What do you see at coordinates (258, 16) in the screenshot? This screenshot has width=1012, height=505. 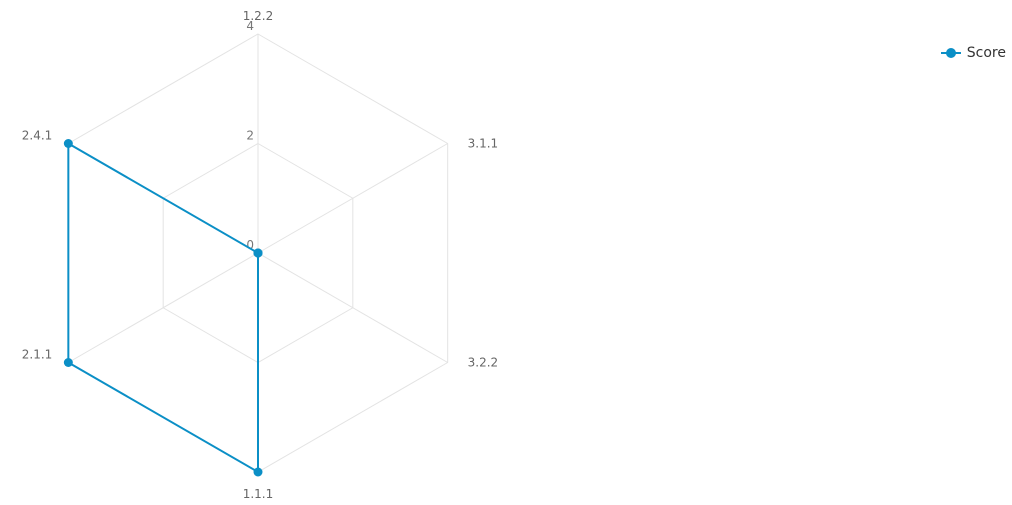 I see `axis-label: 1.2.2` at bounding box center [258, 16].